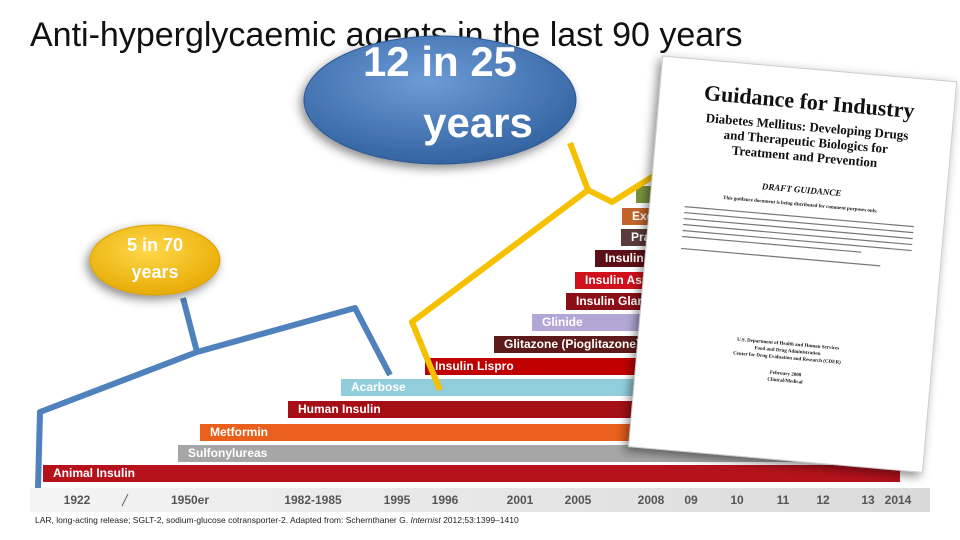  What do you see at coordinates (797, 236) in the screenshot?
I see `doc-body-text` at bounding box center [797, 236].